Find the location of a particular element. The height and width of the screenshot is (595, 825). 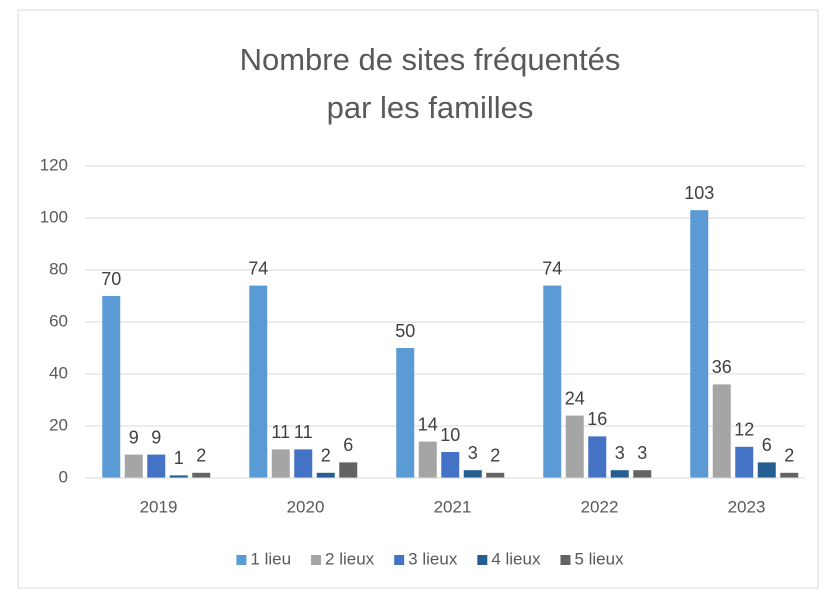

data-label: 16 is located at coordinates (597, 419).